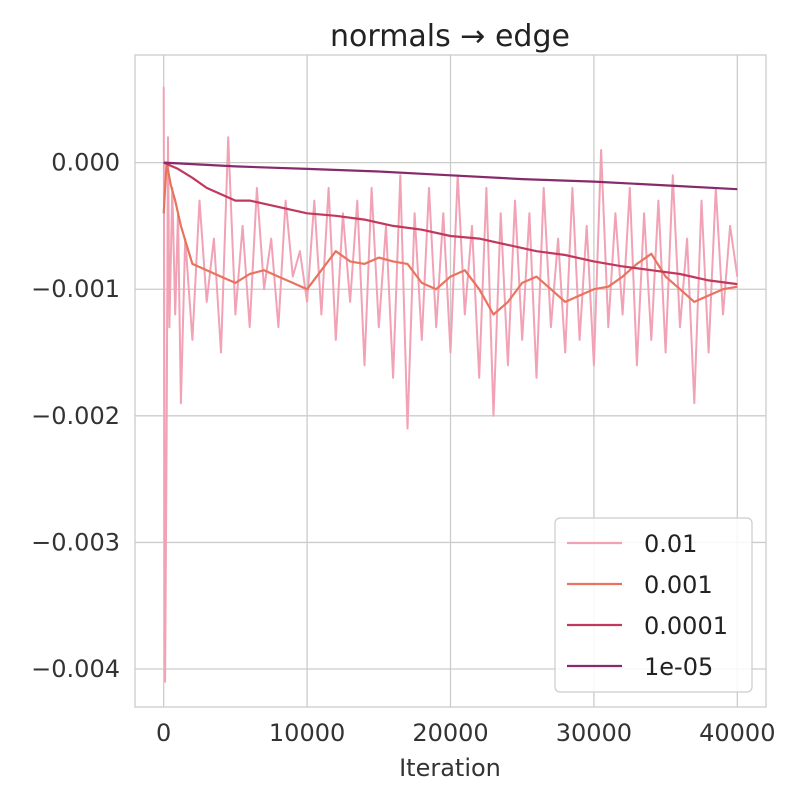 This screenshot has width=800, height=800. Describe the element at coordinates (670, 544) in the screenshot. I see `legend-label: 0.01` at that location.